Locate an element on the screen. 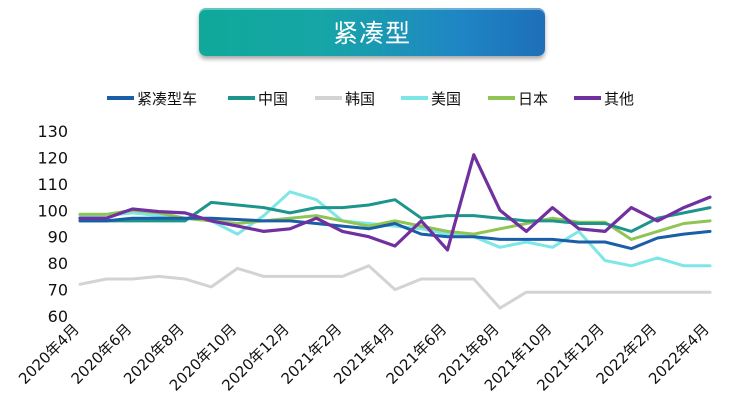 The height and width of the screenshot is (417, 744). legend-label: 其他 is located at coordinates (619, 99).